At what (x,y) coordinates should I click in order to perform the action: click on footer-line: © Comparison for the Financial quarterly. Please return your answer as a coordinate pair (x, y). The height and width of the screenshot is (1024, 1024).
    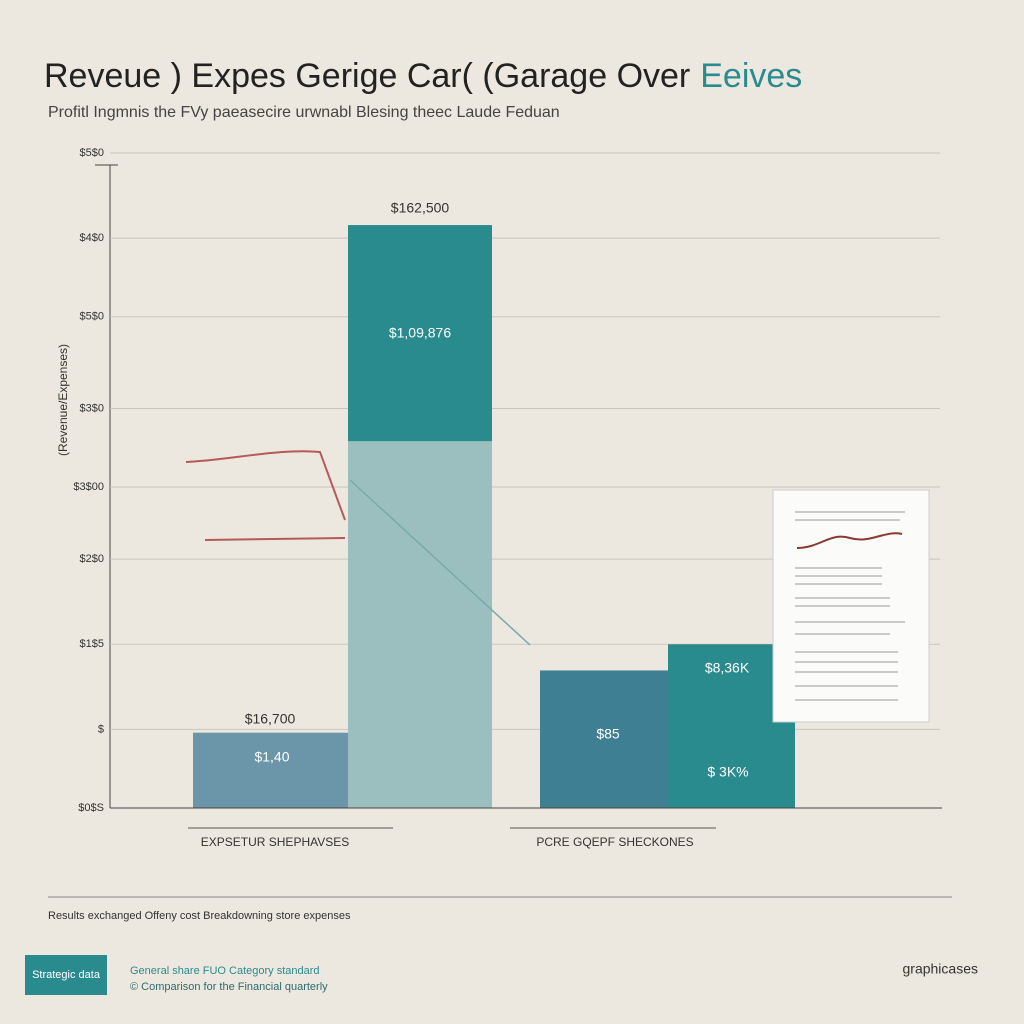
    Looking at the image, I should click on (229, 987).